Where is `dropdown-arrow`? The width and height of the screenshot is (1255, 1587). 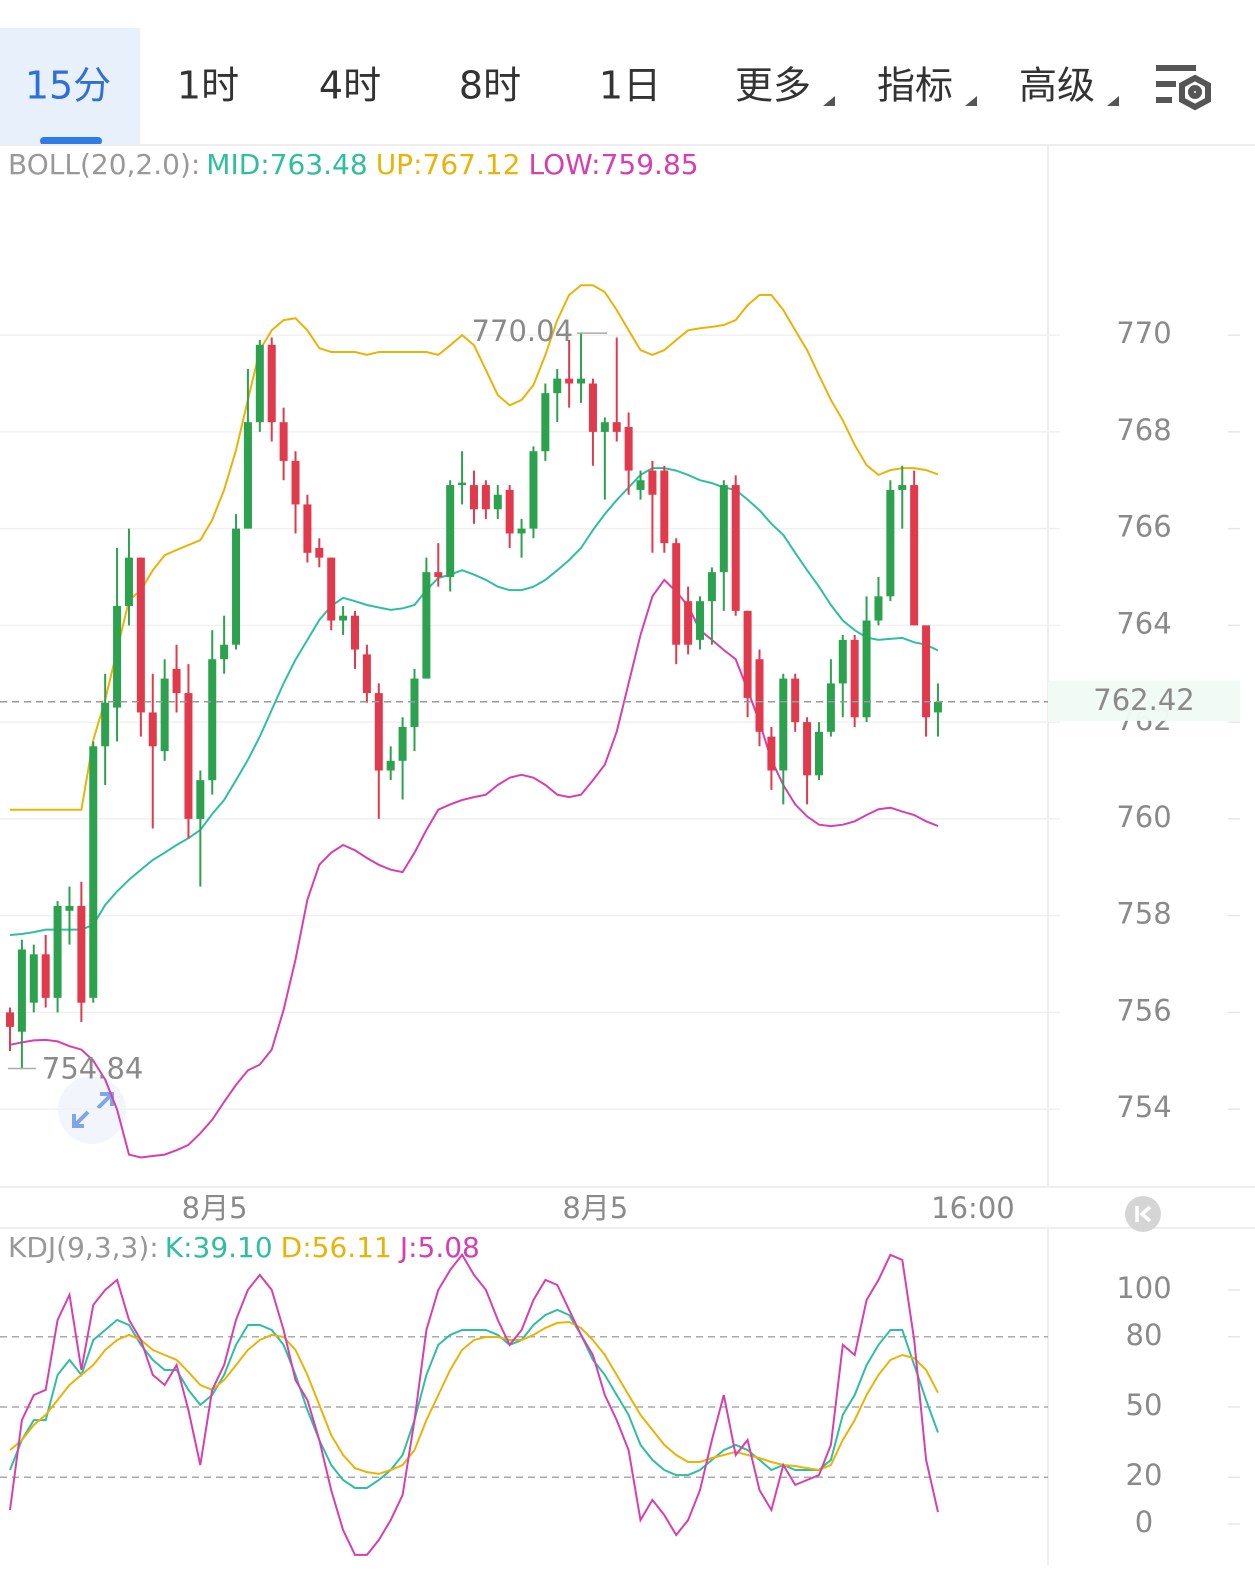
dropdown-arrow is located at coordinates (1113, 101).